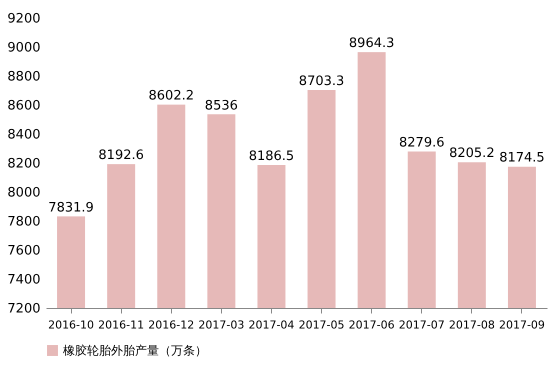 The image size is (559, 367). What do you see at coordinates (472, 154) in the screenshot?
I see `data-label: 8205.2` at bounding box center [472, 154].